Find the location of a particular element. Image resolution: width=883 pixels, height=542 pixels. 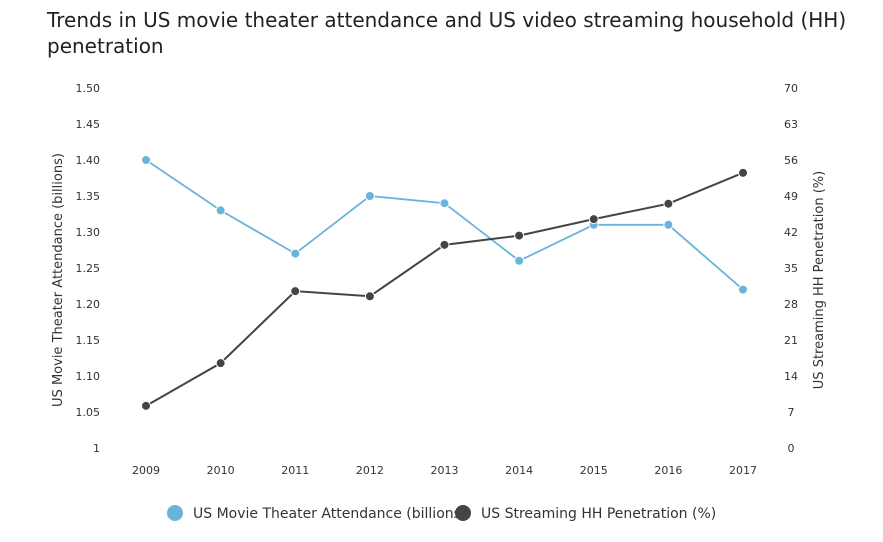

y-right-tick-label: 49 is located at coordinates (791, 196).